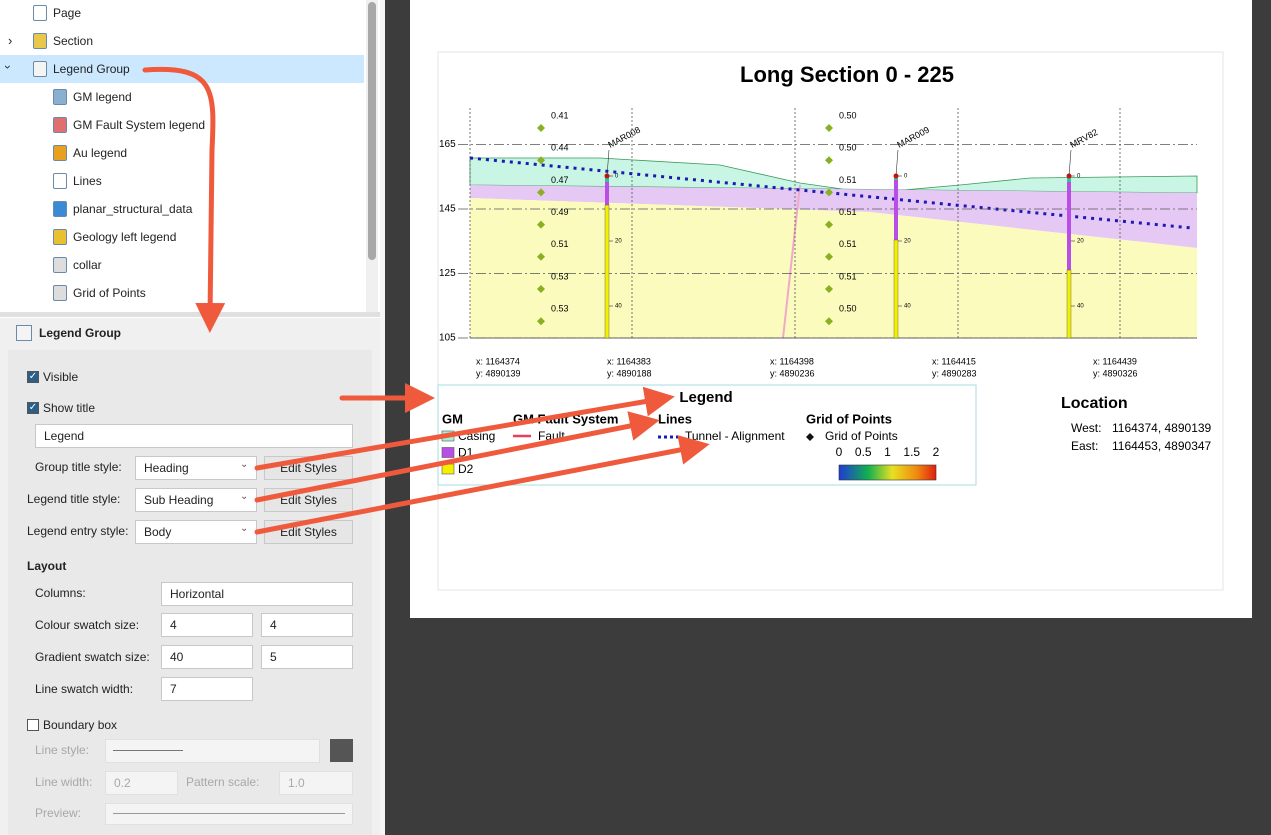 This screenshot has width=1271, height=835. I want to click on depth-label: 20, so click(907, 242).